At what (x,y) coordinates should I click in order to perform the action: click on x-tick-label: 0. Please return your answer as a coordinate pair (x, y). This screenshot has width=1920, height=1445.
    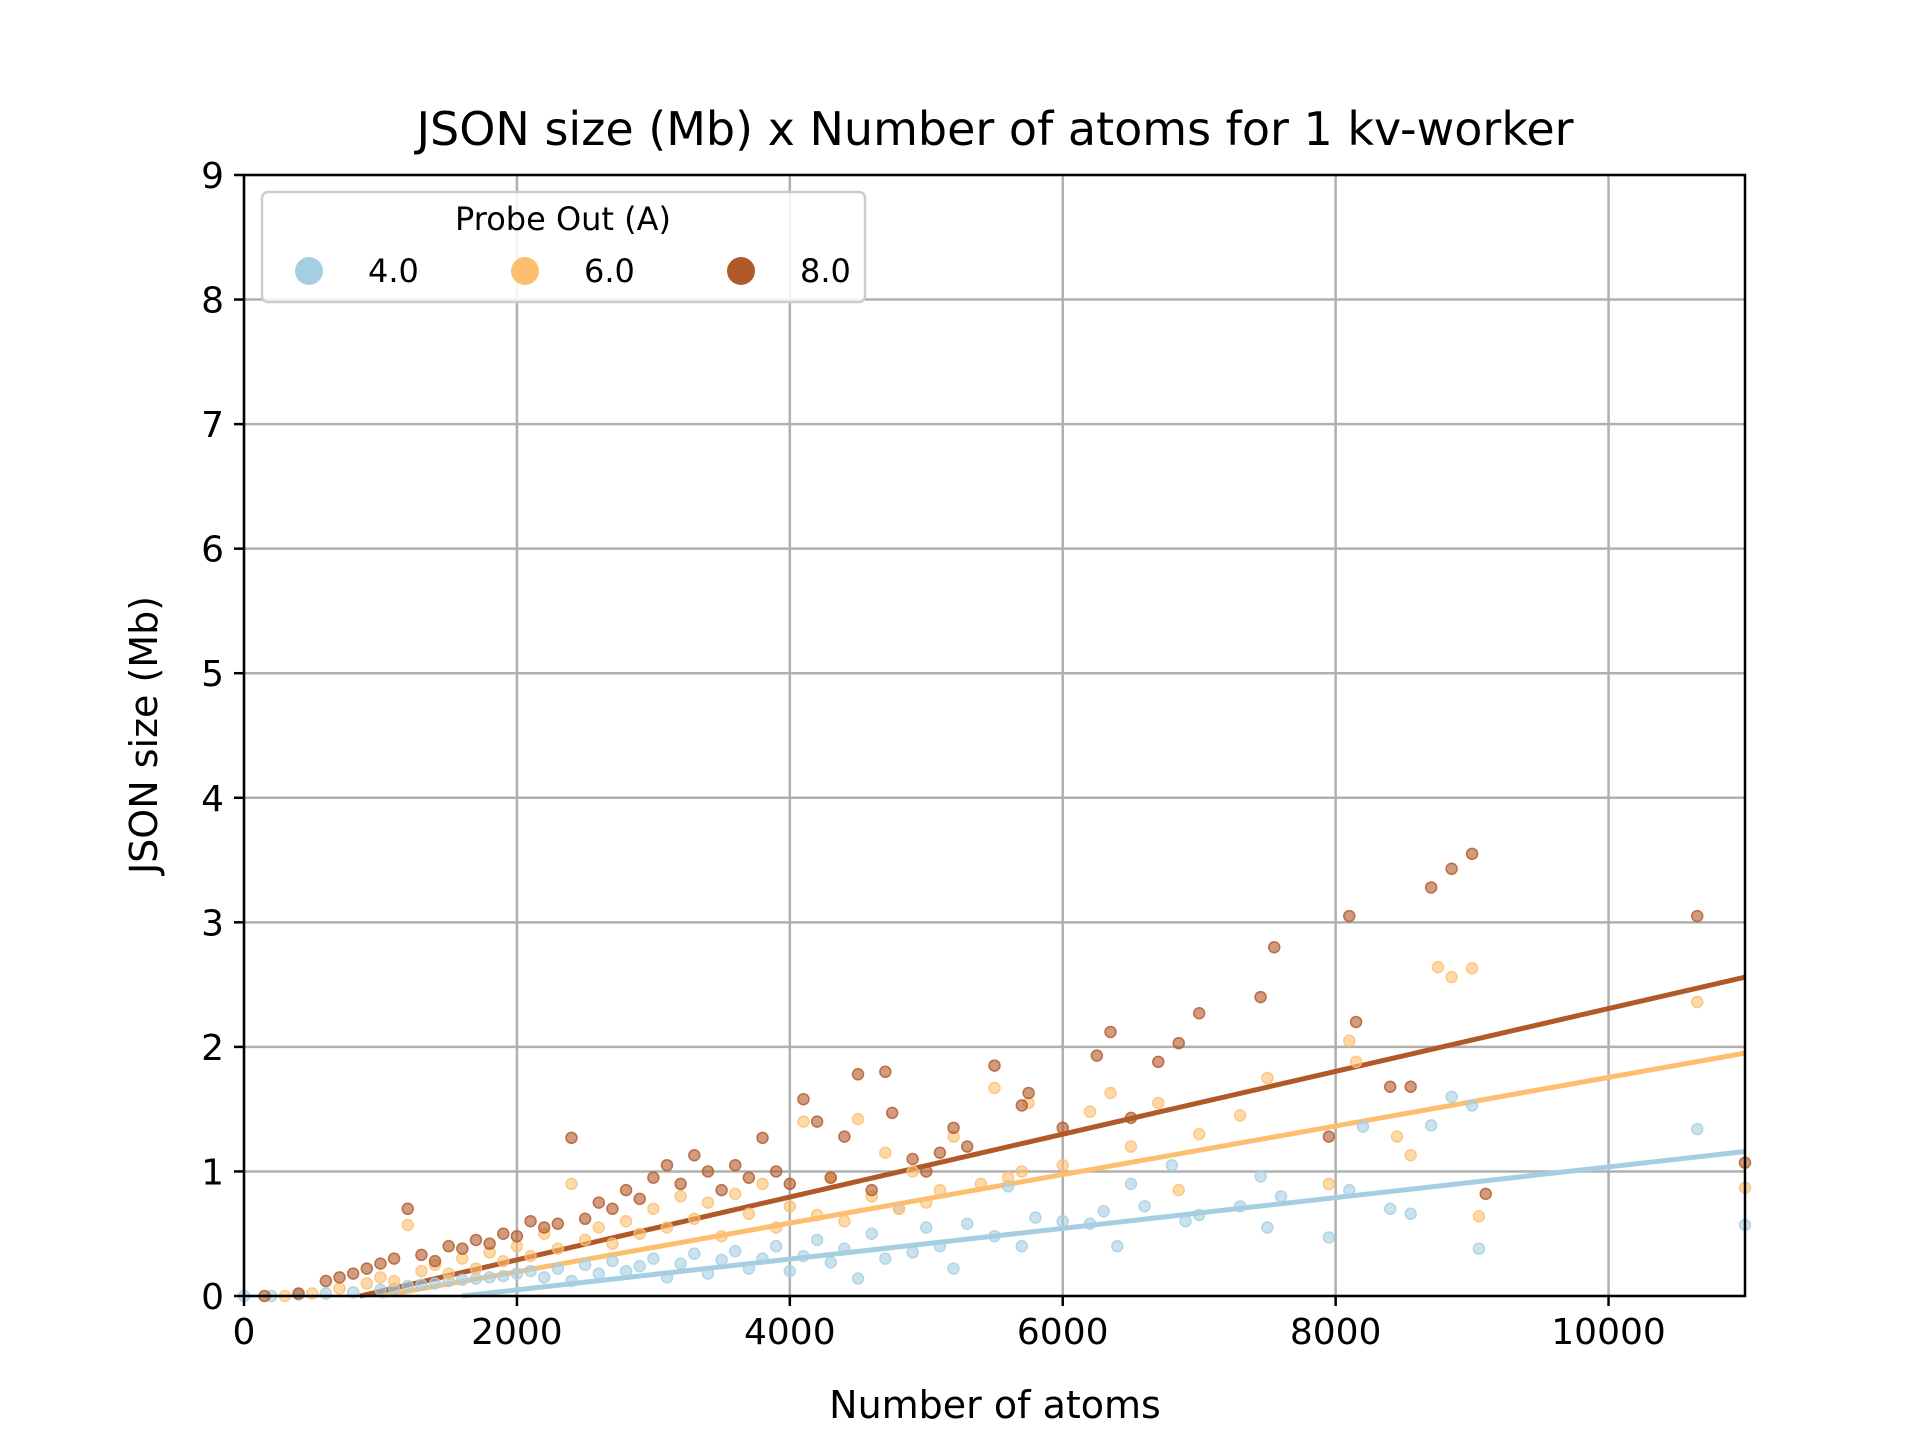
    Looking at the image, I should click on (244, 1332).